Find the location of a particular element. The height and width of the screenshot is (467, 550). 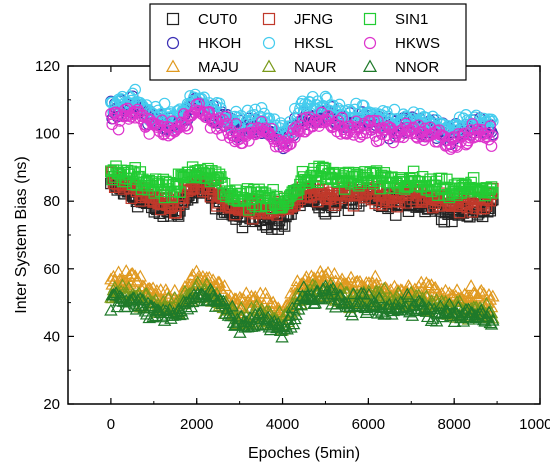

x-tick-label: 10000 is located at coordinates (534, 424).